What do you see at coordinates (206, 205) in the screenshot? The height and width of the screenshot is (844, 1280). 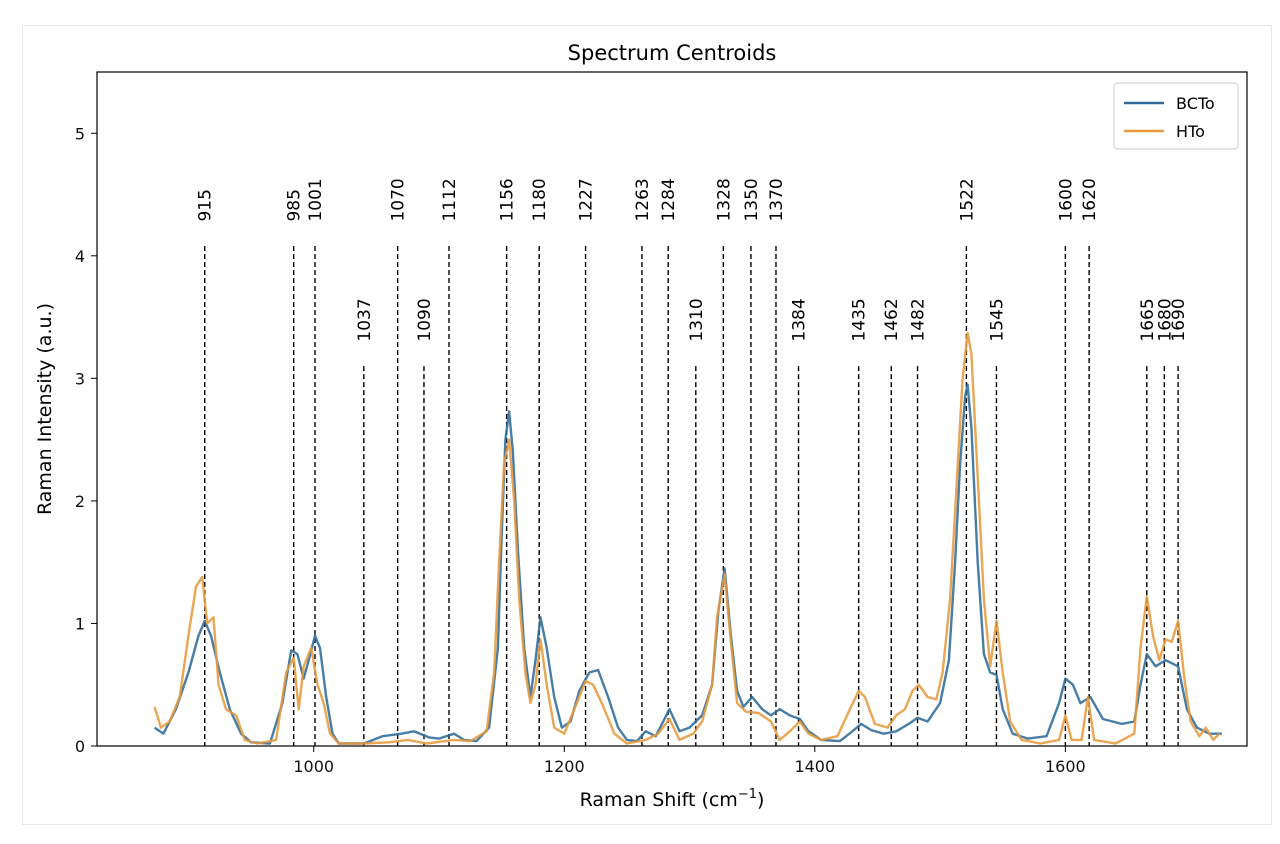 I see `peak-label-915: 915` at bounding box center [206, 205].